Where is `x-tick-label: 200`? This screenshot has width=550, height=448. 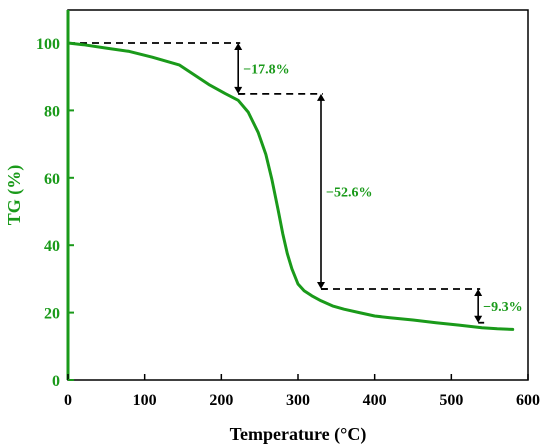 x-tick-label: 200 is located at coordinates (221, 400).